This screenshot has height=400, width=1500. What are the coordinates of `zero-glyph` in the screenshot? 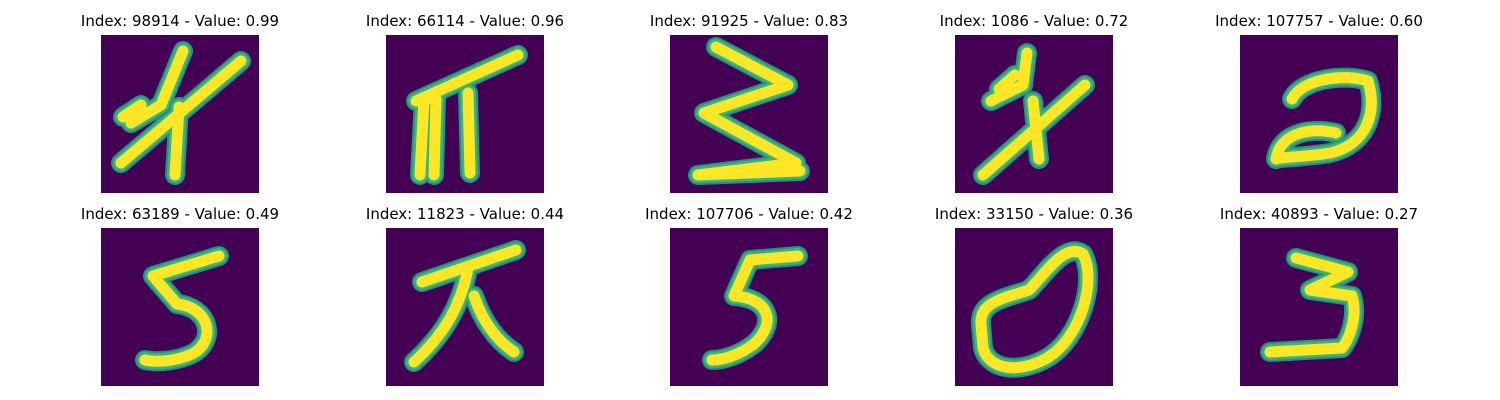 It's located at (1035, 309).